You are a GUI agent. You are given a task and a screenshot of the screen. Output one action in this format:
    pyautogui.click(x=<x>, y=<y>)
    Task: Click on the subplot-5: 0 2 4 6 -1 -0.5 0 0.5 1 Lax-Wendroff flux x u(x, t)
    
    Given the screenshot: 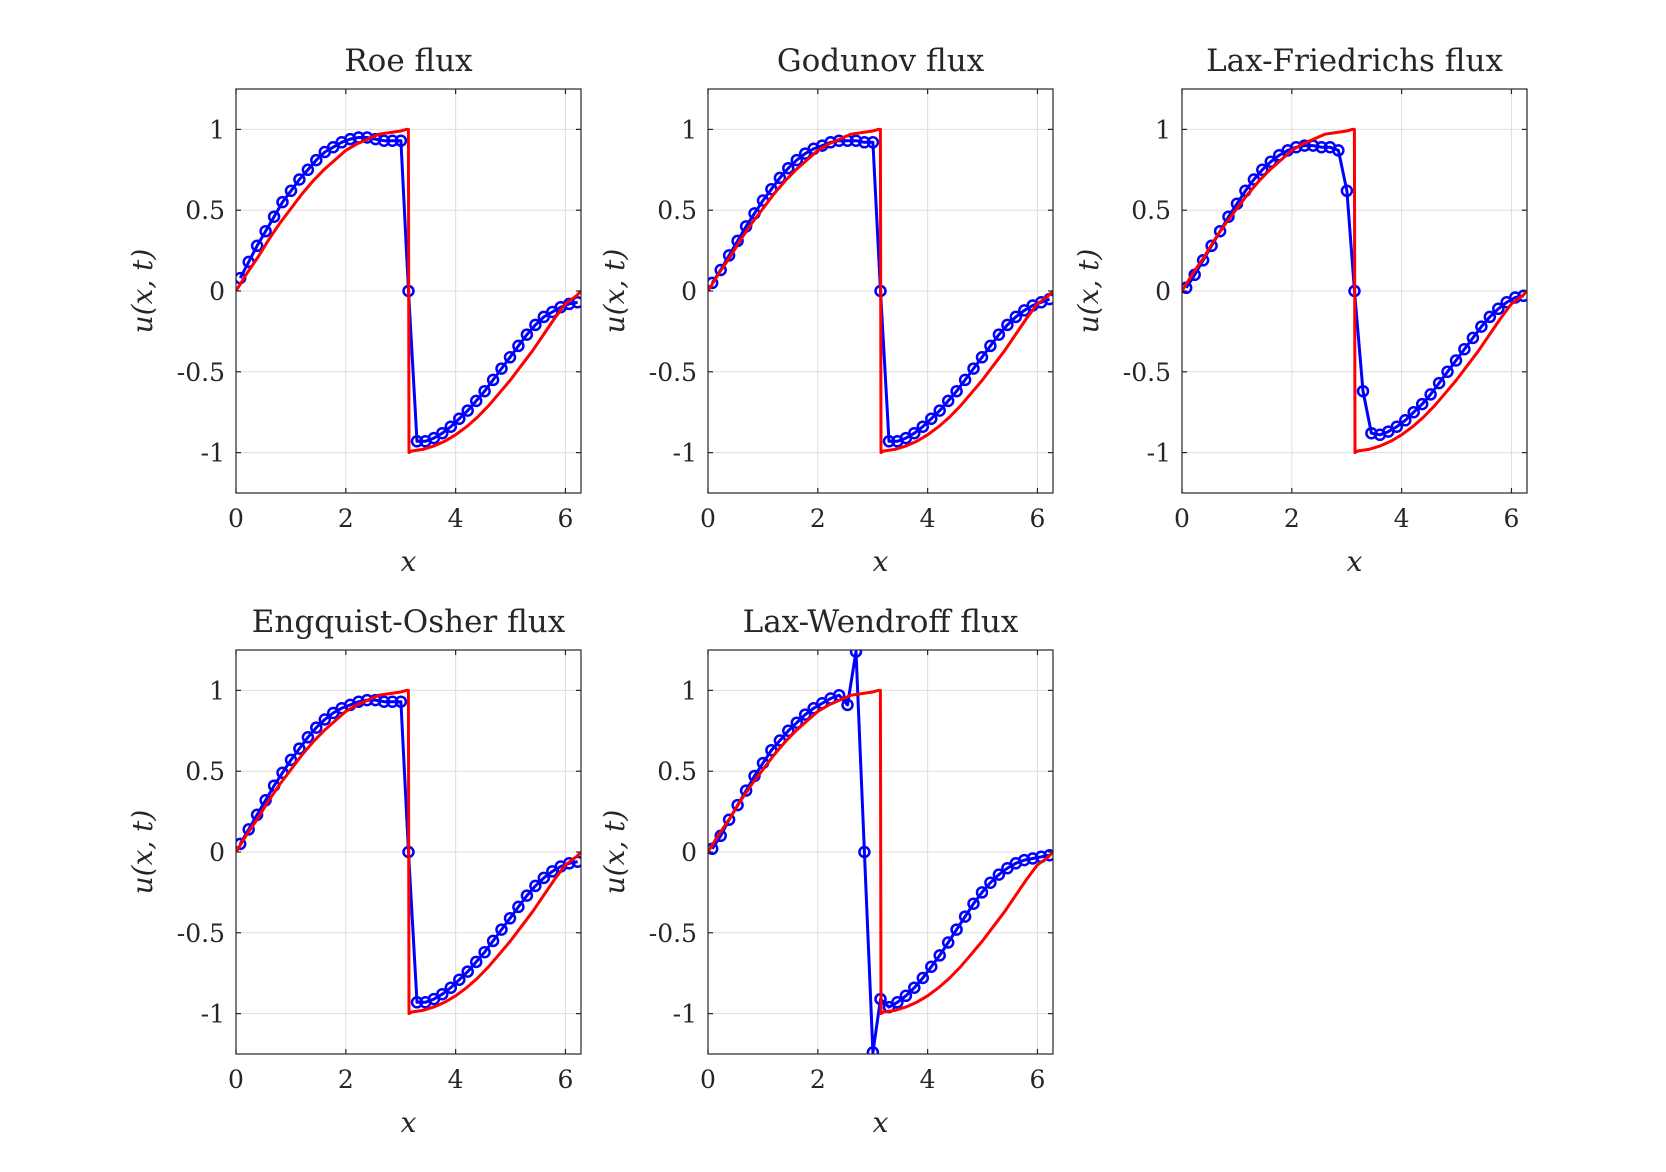 What is the action you would take?
    pyautogui.click(x=826, y=871)
    